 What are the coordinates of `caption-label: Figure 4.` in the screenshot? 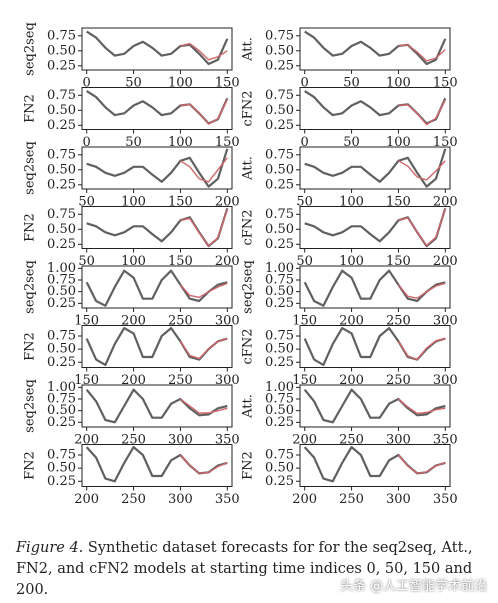 It's located at (50, 548).